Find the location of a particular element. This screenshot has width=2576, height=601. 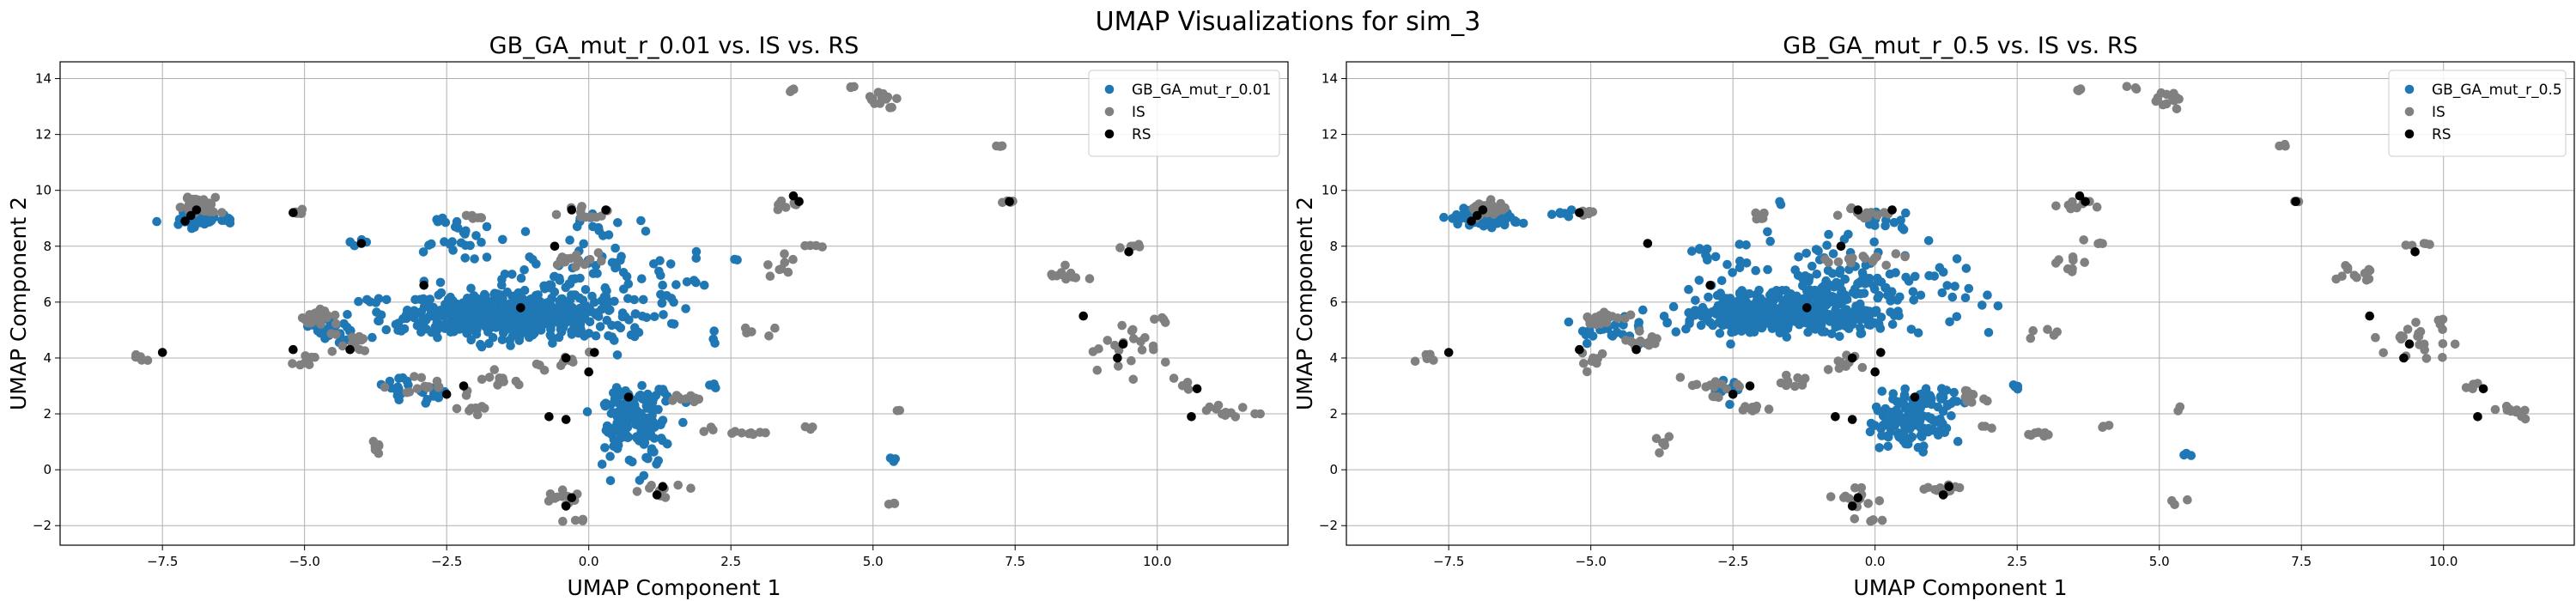

x-tick-label: −2.5 is located at coordinates (1733, 561).